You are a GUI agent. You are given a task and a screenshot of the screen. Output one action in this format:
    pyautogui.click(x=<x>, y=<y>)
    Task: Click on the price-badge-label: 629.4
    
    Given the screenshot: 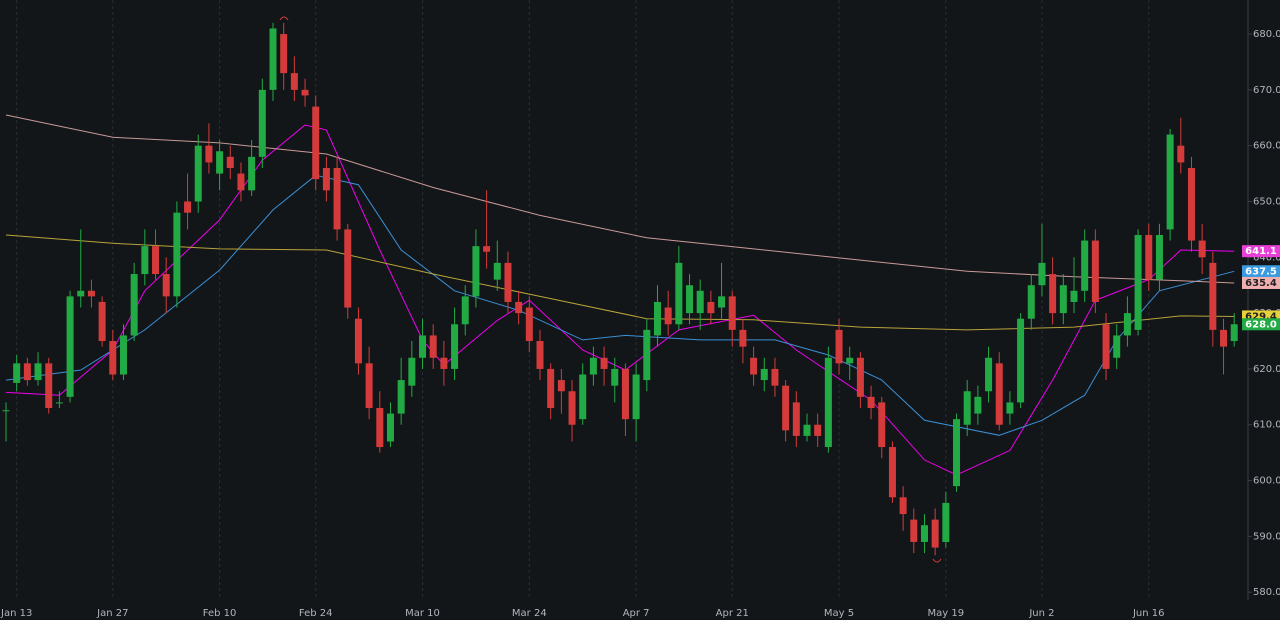 What is the action you would take?
    pyautogui.click(x=1261, y=316)
    